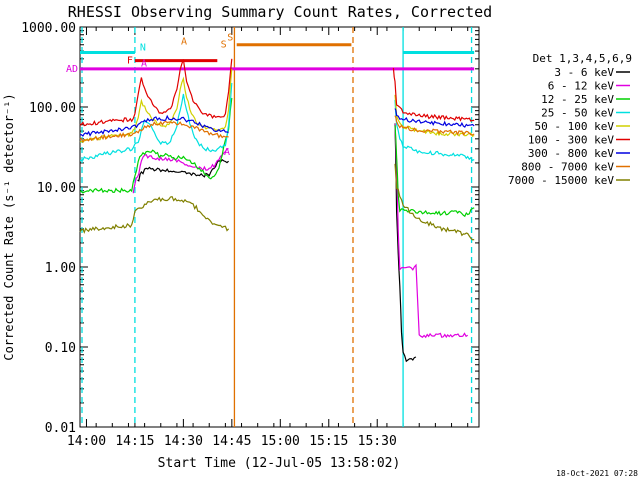  I want to click on y-tick-label: 1000.00, so click(48, 28).